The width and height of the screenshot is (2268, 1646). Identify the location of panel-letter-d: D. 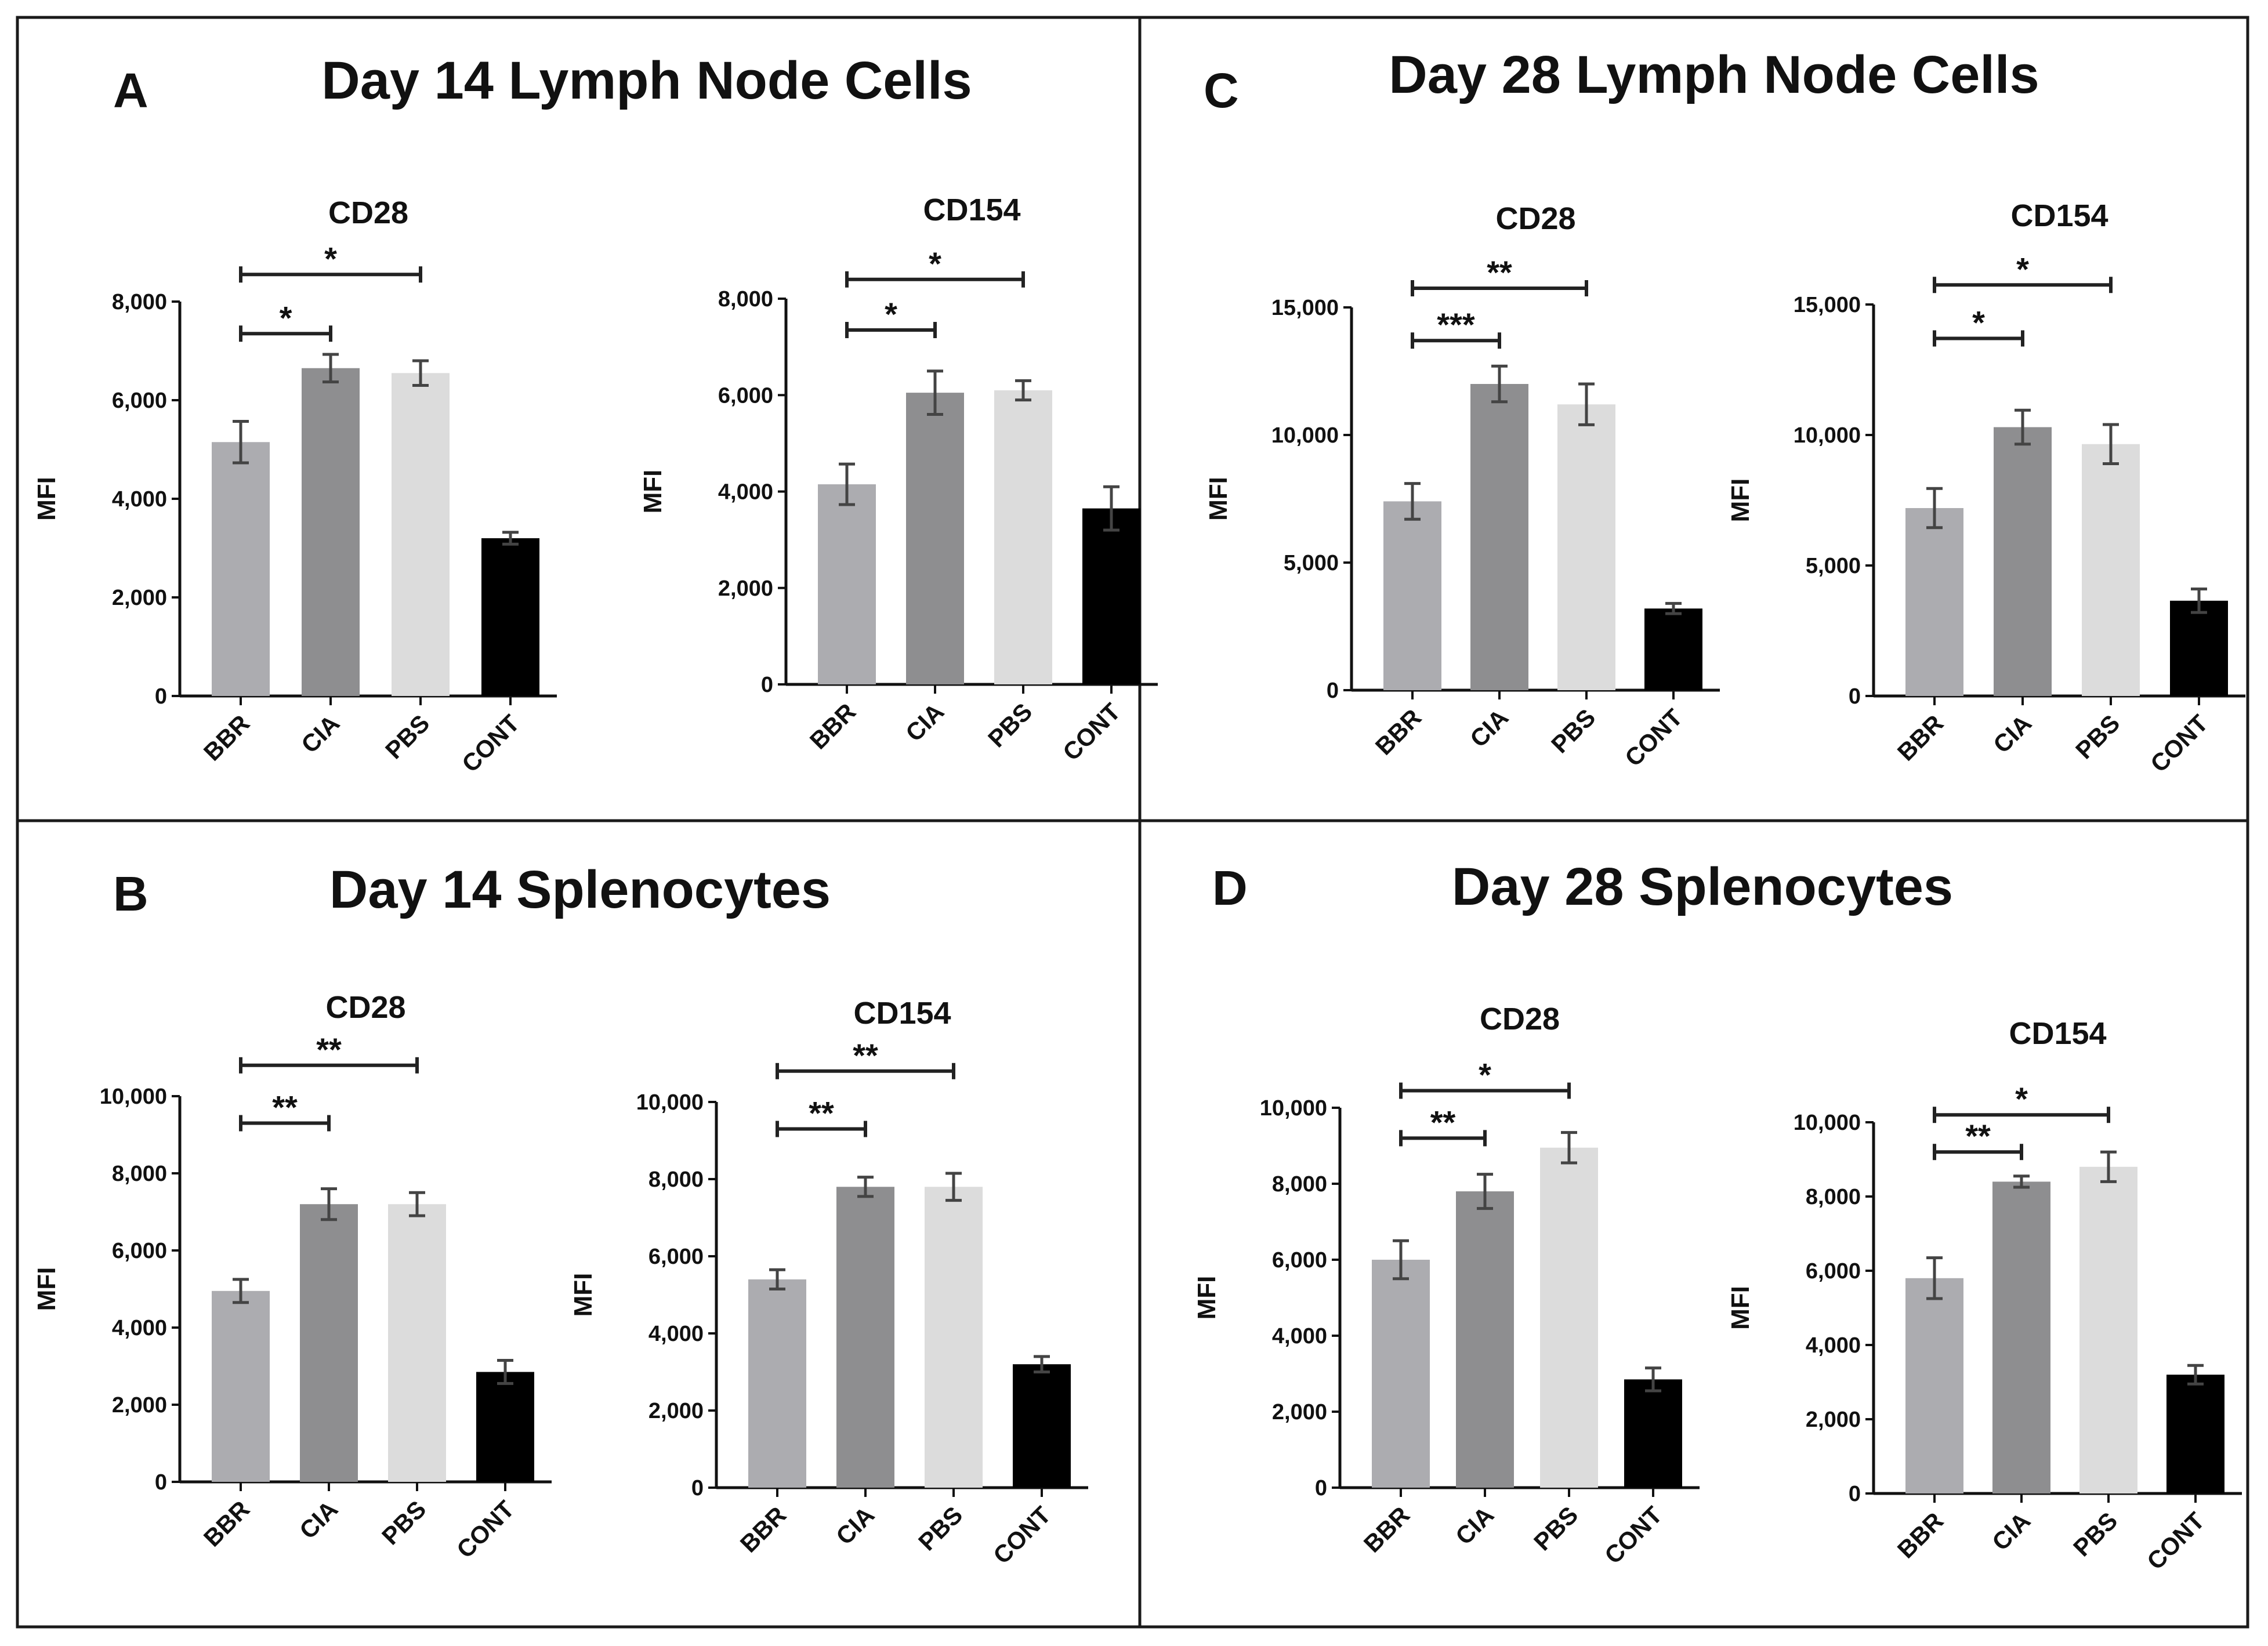
(1230, 888).